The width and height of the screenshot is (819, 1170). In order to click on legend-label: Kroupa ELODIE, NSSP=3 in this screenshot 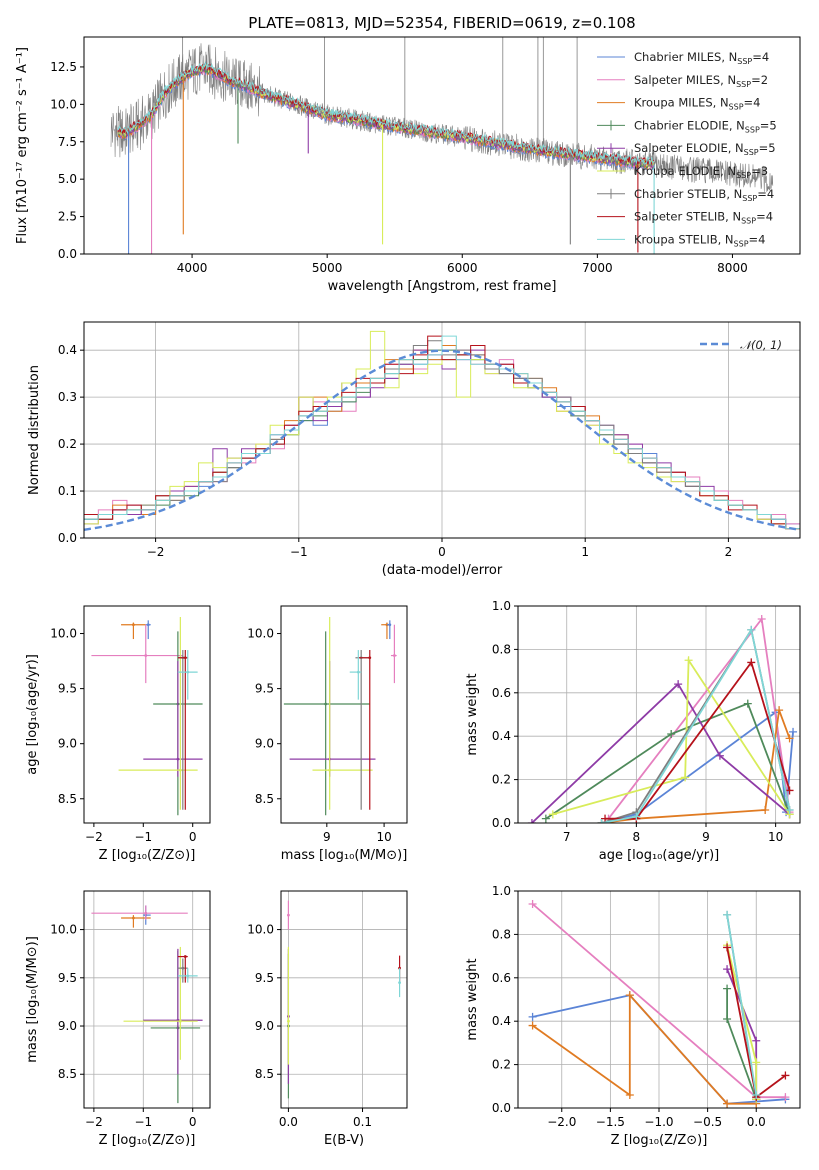, I will do `click(701, 172)`.